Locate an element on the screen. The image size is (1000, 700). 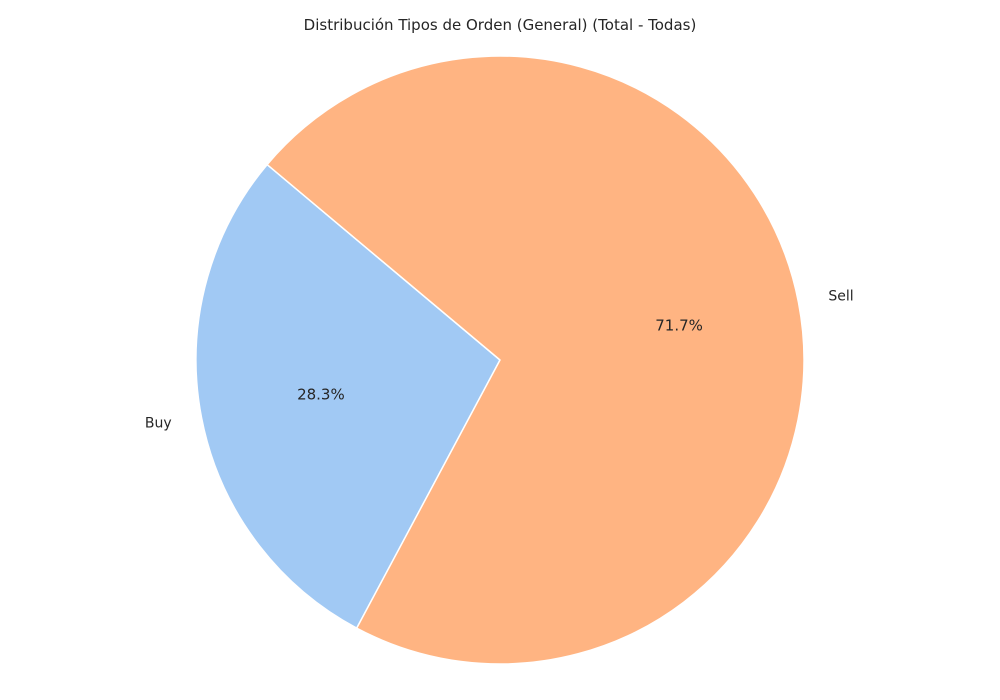
slice-label-sell: Sell is located at coordinates (840, 297).